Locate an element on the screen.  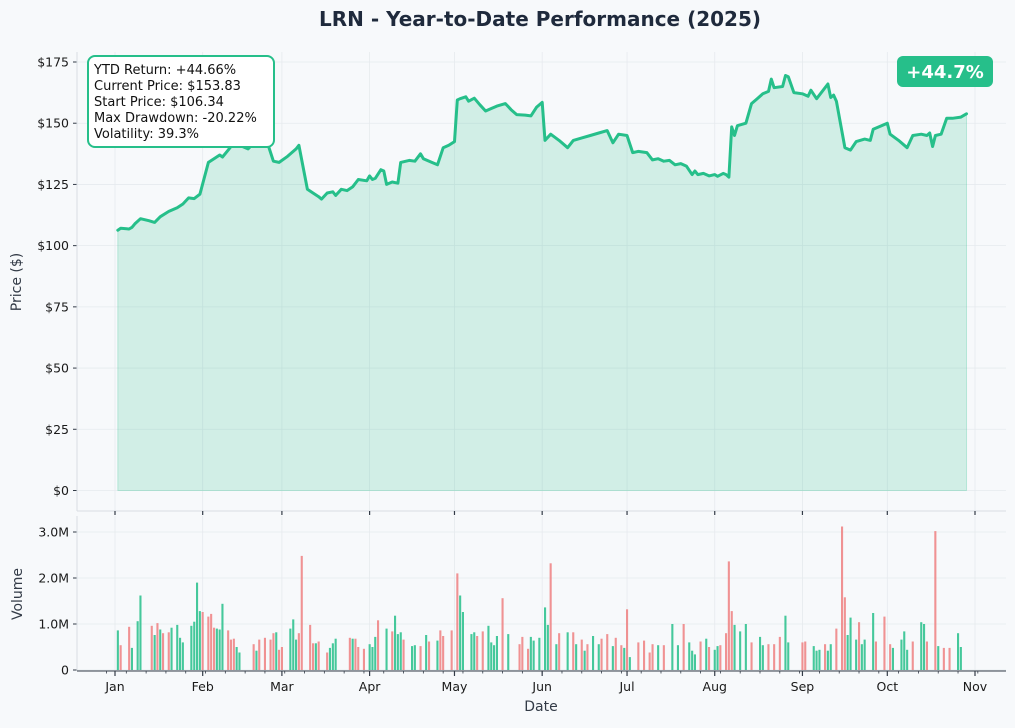
price-y-tick-label: $150 is located at coordinates (53, 123).